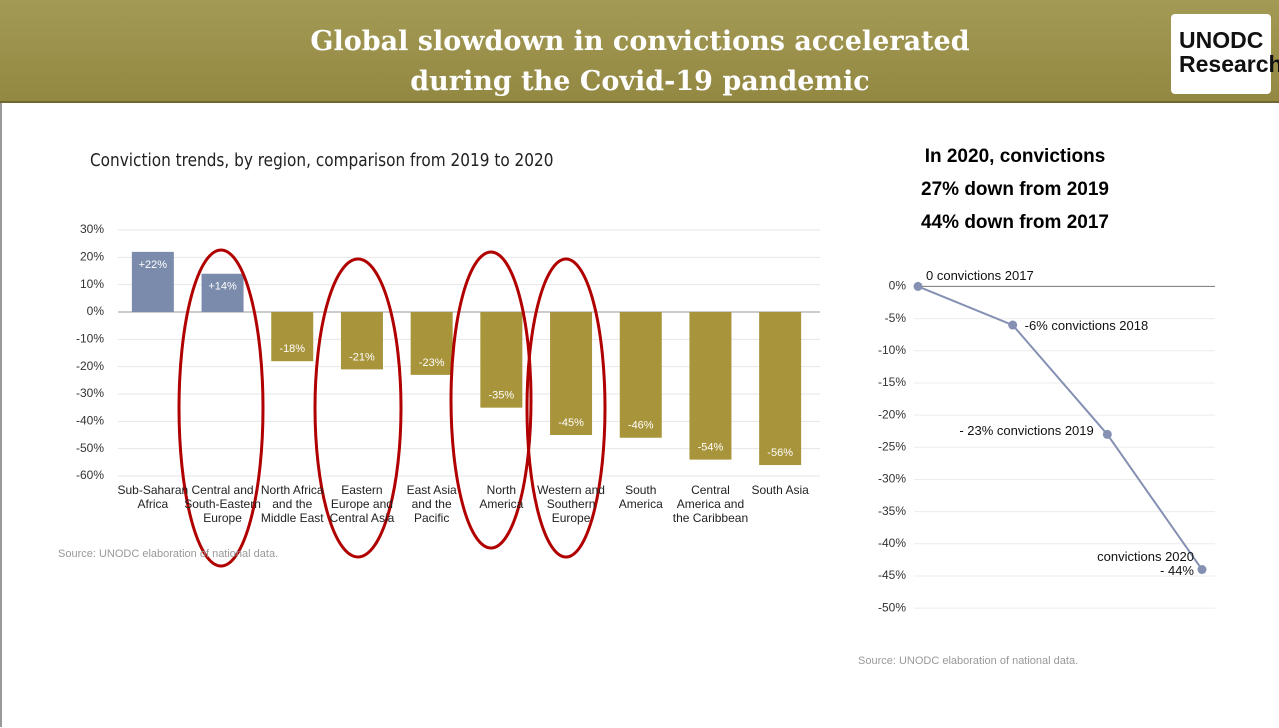 The width and height of the screenshot is (1279, 728). Describe the element at coordinates (153, 265) in the screenshot. I see `value-label: +22%` at that location.